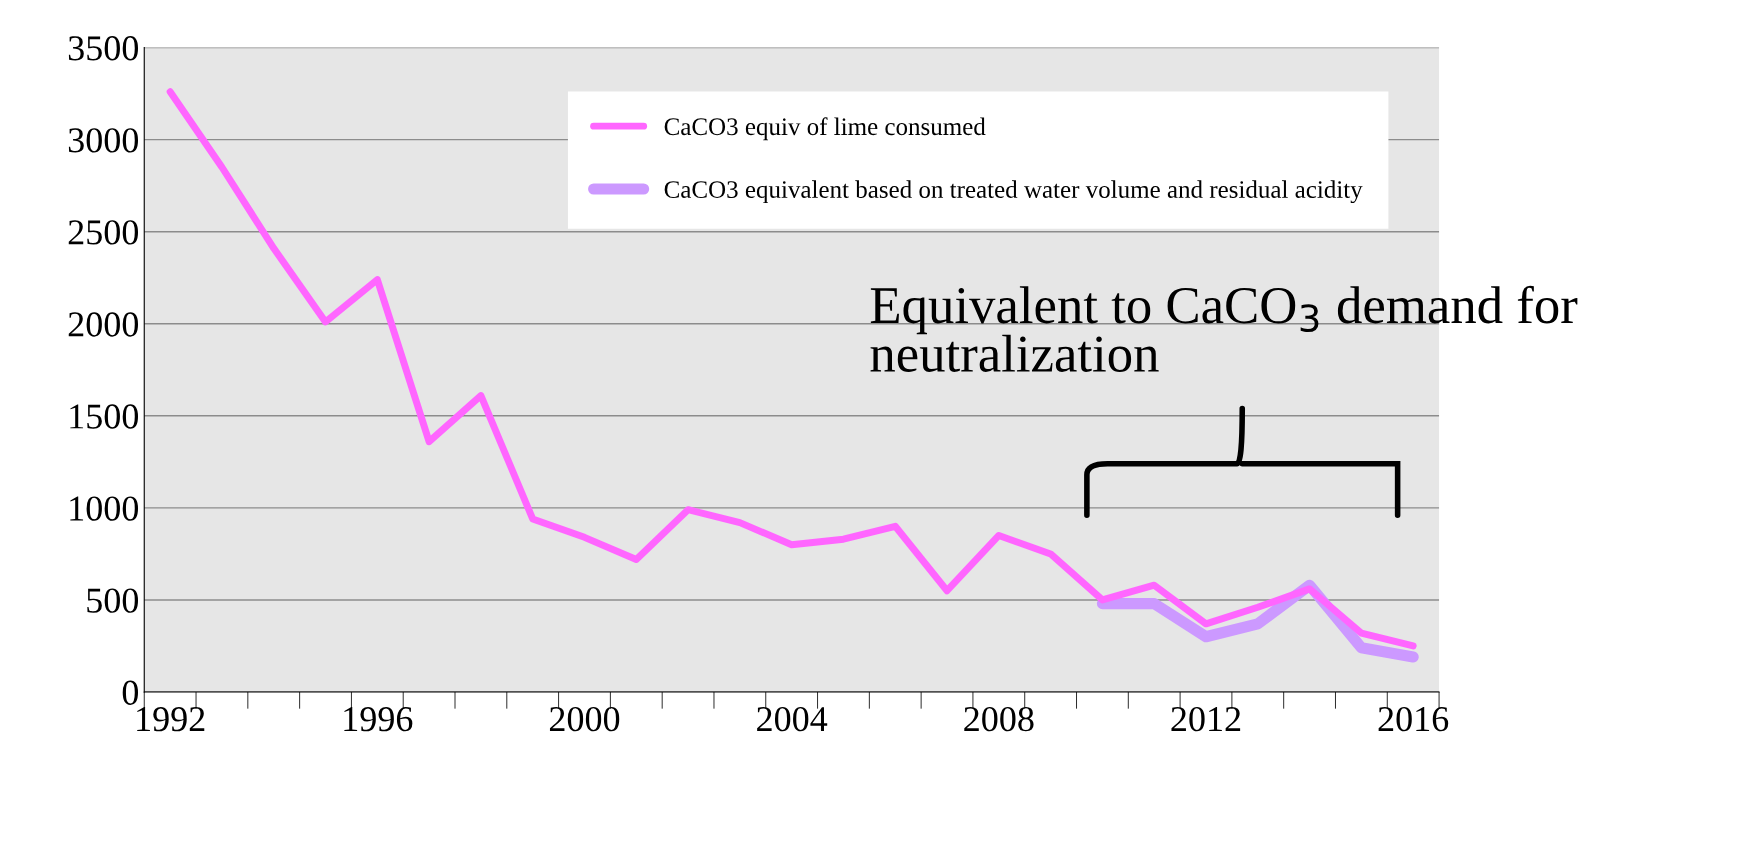  Describe the element at coordinates (103, 48) in the screenshot. I see `y-tick-label: 3500` at that location.